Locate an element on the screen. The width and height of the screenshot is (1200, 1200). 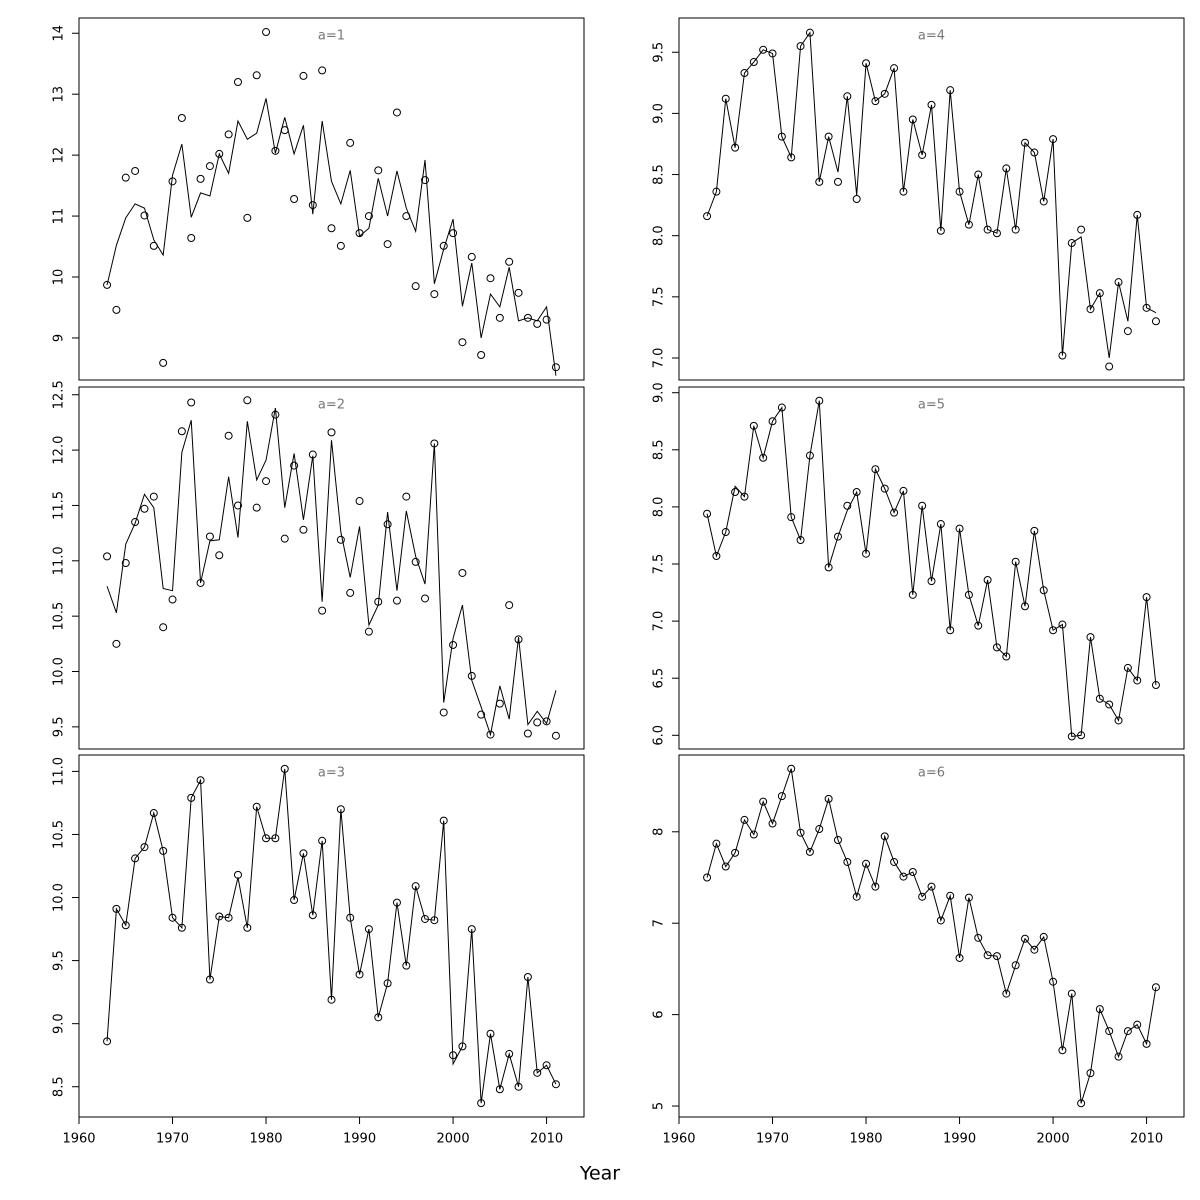
panel-title: a=3 is located at coordinates (331, 773).